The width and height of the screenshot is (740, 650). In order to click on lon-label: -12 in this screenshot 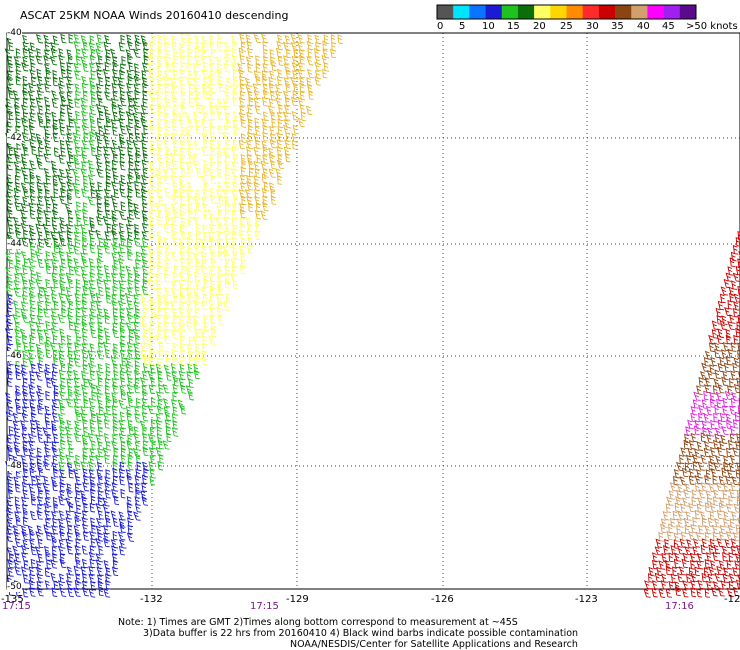, I will do `click(732, 599)`.